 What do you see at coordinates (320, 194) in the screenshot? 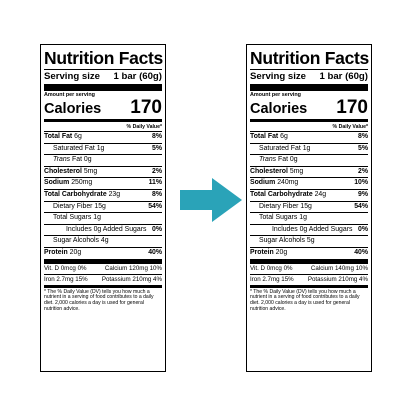
I see `nutrient-value: 24g` at bounding box center [320, 194].